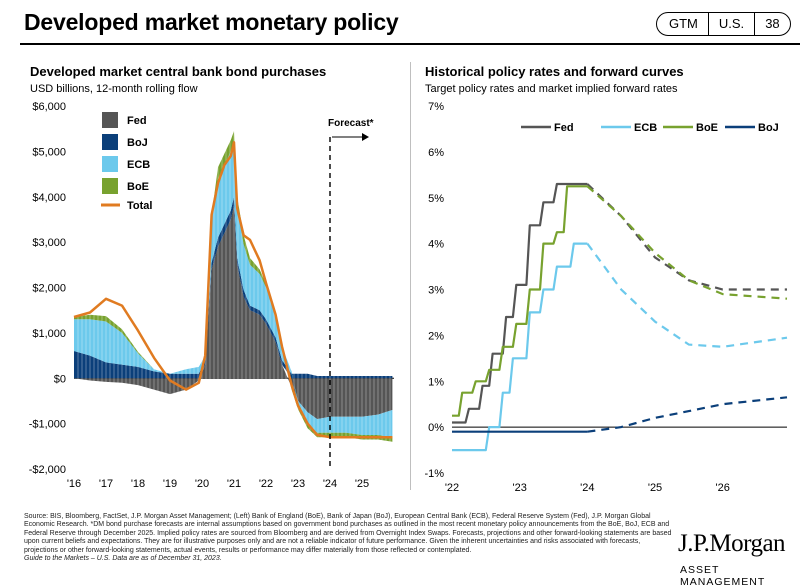  Describe the element at coordinates (436, 382) in the screenshot. I see `right-y-tick-label: 1%` at that location.